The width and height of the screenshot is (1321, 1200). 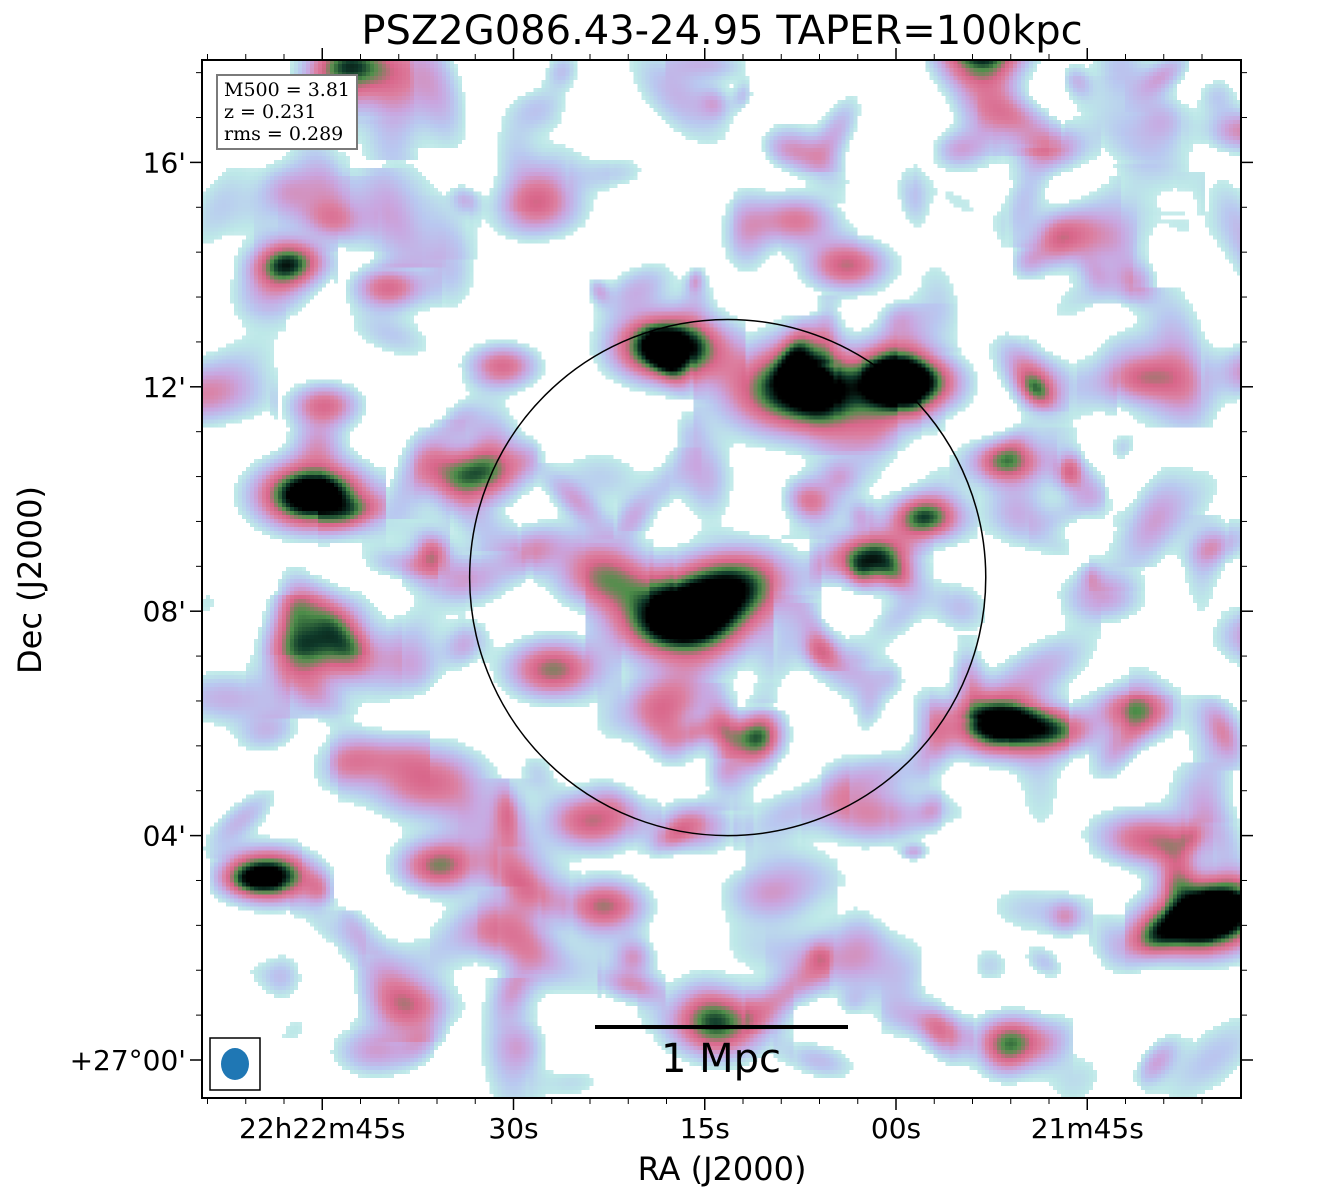 I want to click on m500-text: M500 = 3.81, so click(x=287, y=90).